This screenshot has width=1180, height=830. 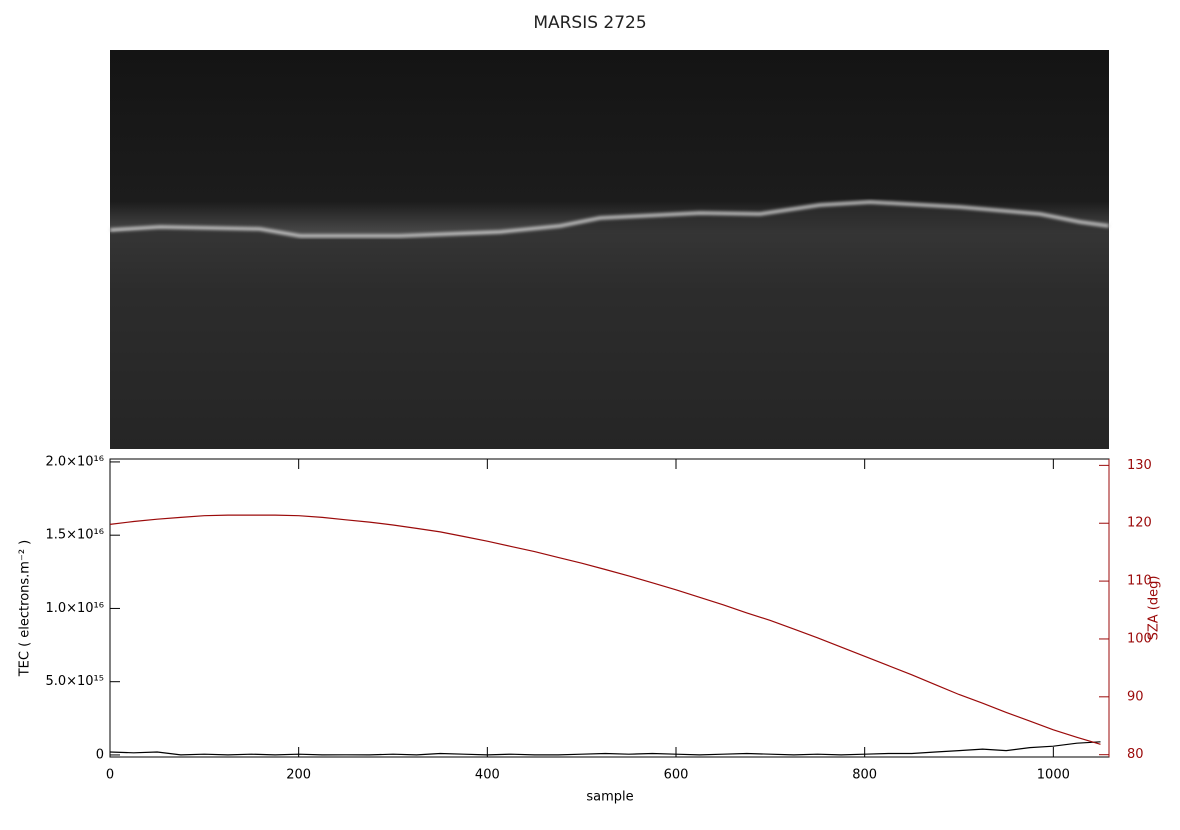 I want to click on y-tick-label: 5.0×10¹⁵, so click(x=74, y=681).